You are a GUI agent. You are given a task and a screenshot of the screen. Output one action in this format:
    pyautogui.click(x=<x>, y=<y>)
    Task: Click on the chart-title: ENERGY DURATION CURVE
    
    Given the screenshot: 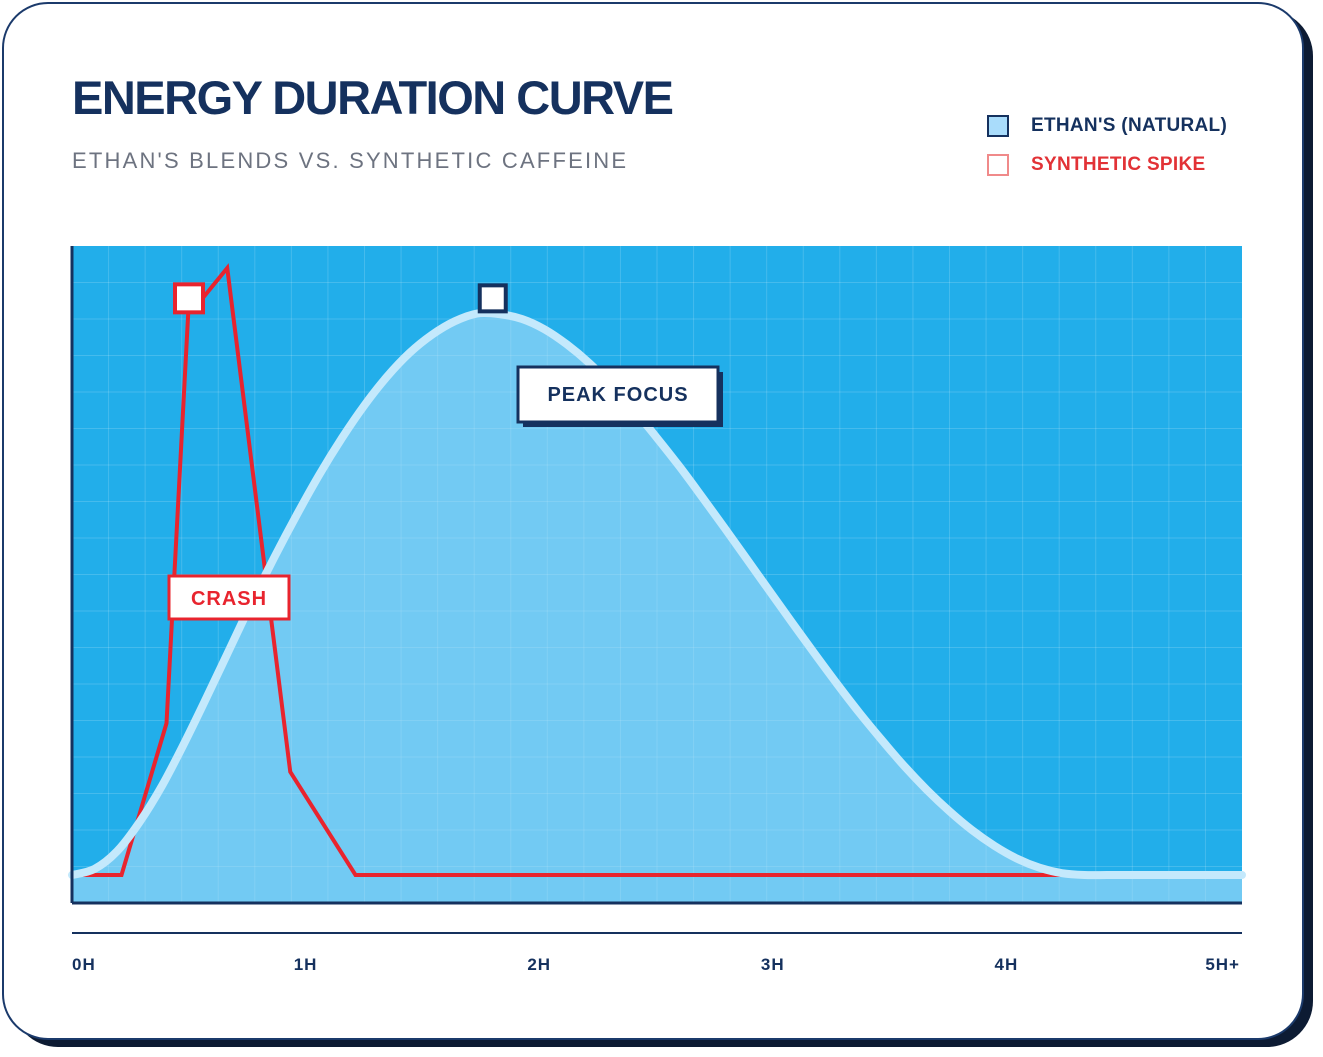 What is the action you would take?
    pyautogui.click(x=373, y=97)
    